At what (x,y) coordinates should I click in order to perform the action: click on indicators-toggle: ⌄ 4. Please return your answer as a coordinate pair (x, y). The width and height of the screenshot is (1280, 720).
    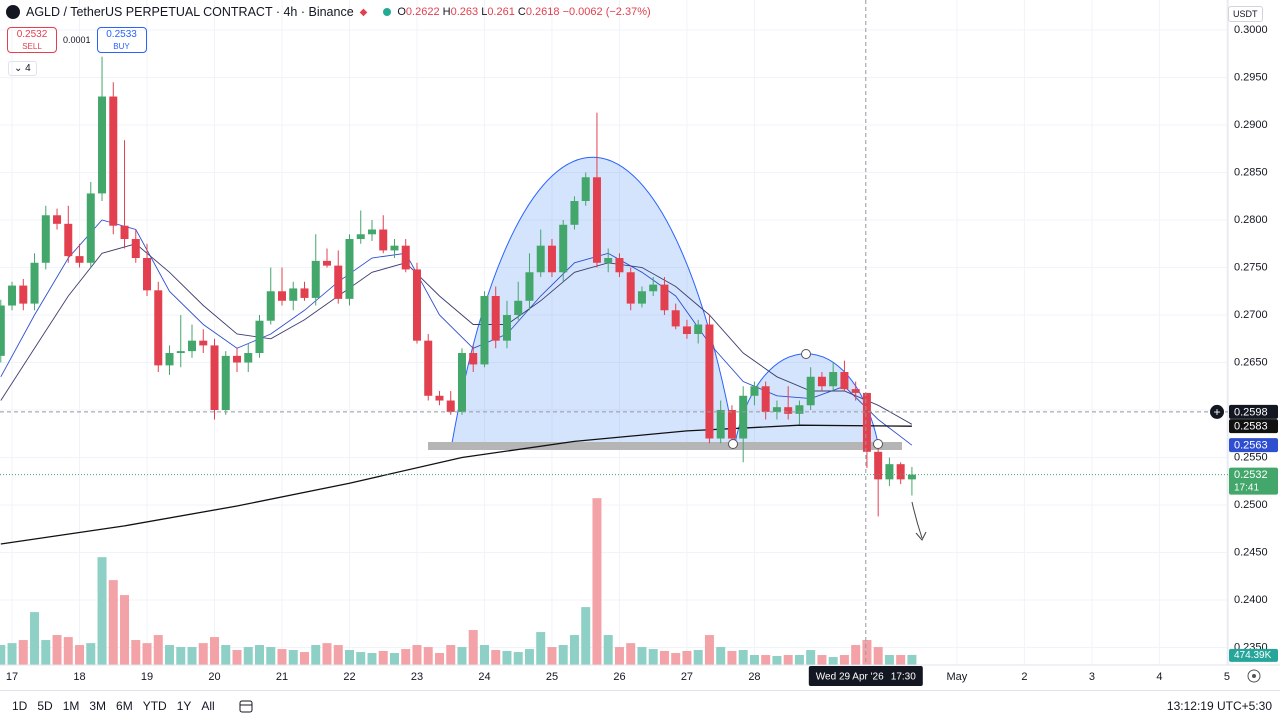
    Looking at the image, I should click on (22, 68).